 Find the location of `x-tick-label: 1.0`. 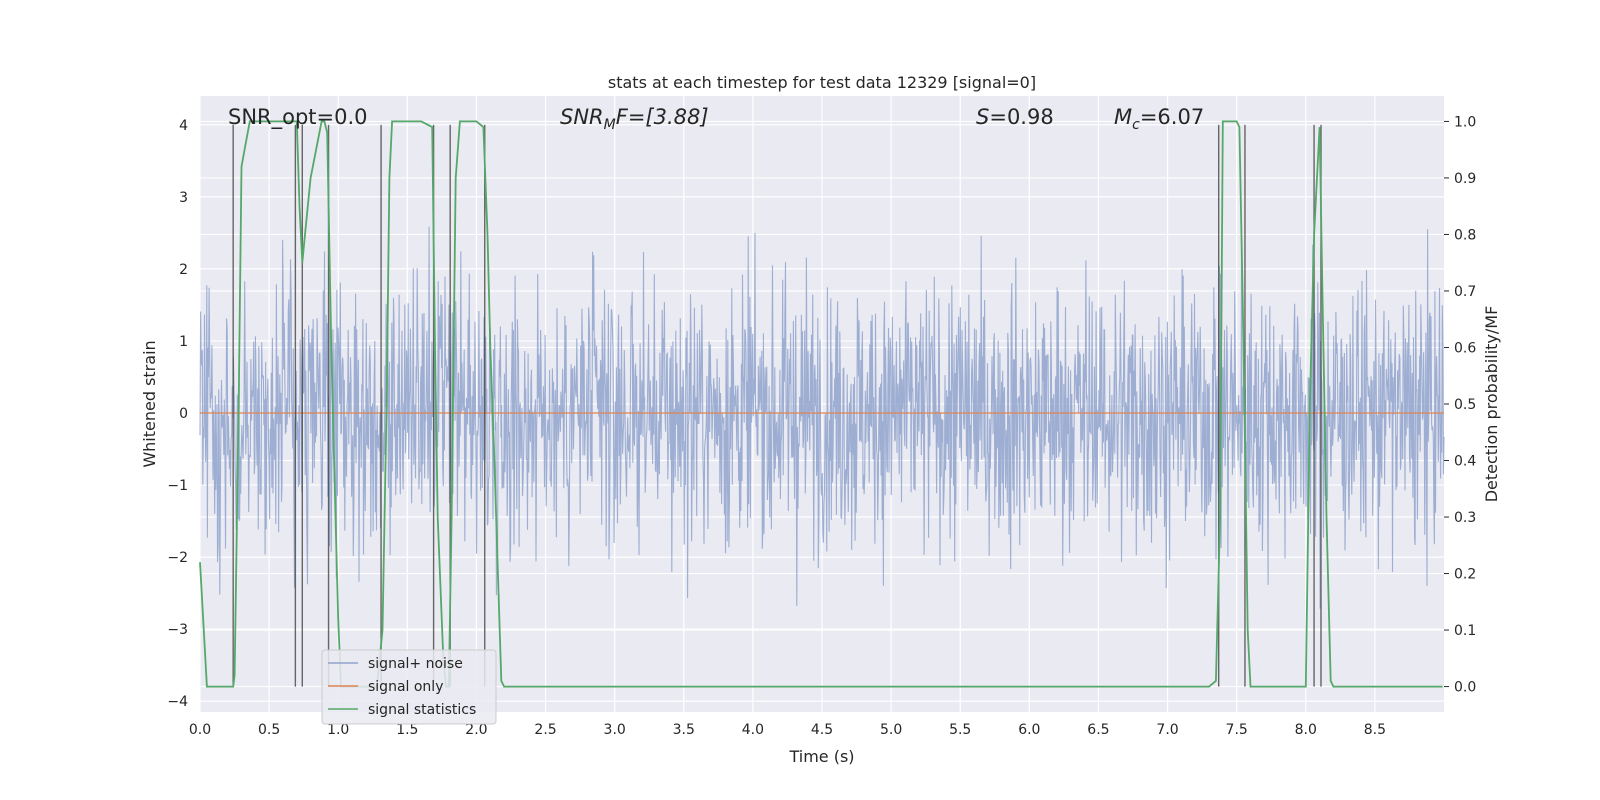

x-tick-label: 1.0 is located at coordinates (338, 730).